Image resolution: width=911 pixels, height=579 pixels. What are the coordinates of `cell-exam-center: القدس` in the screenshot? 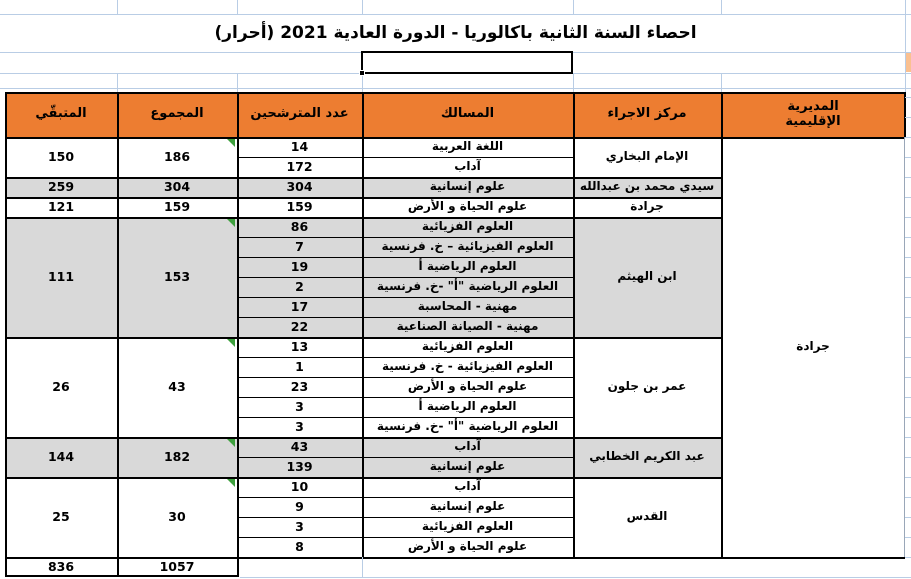 It's located at (647, 517).